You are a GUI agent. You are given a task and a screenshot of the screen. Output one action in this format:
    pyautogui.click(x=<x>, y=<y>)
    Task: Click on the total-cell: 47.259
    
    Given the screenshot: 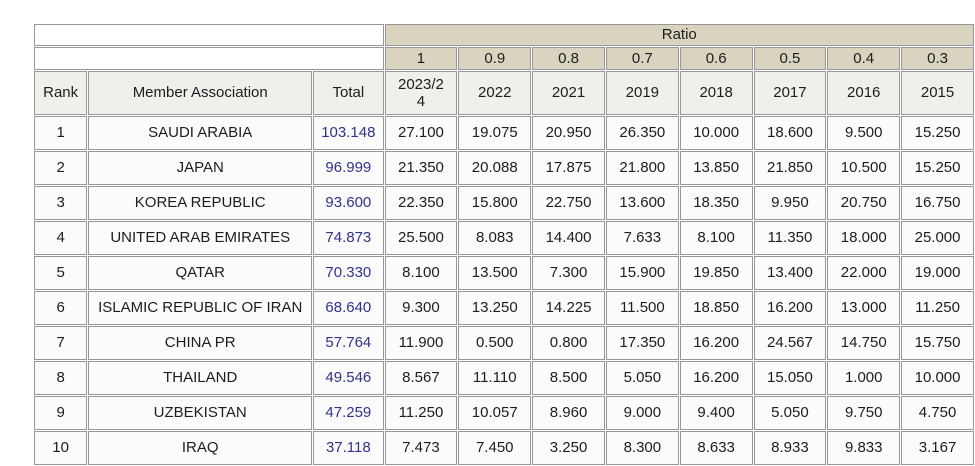 What is the action you would take?
    pyautogui.click(x=348, y=413)
    